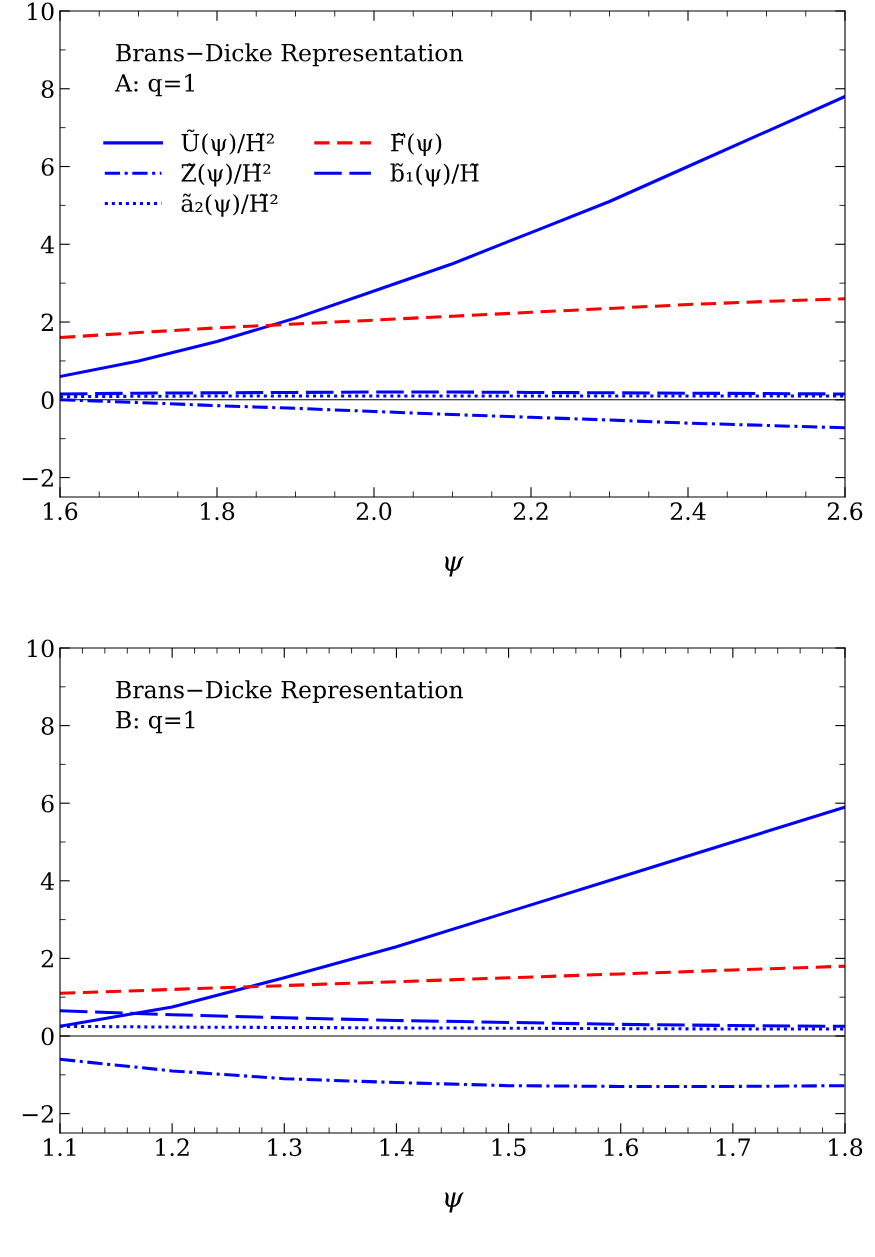  Describe the element at coordinates (374, 511) in the screenshot. I see `x-tick-label: 2.0` at that location.